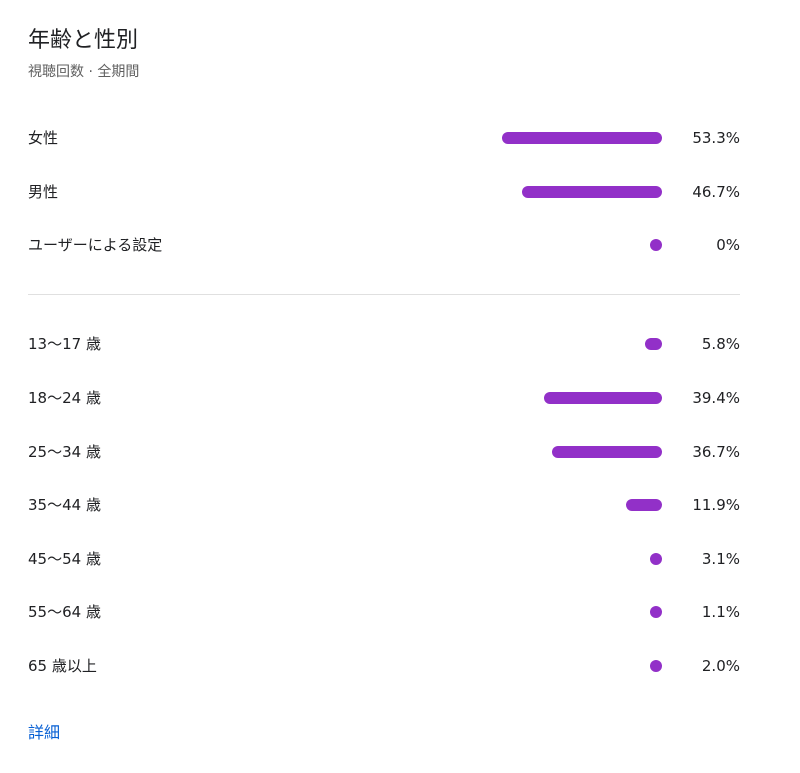 The image size is (800, 773). What do you see at coordinates (716, 138) in the screenshot?
I see `row-value: 53.3%` at bounding box center [716, 138].